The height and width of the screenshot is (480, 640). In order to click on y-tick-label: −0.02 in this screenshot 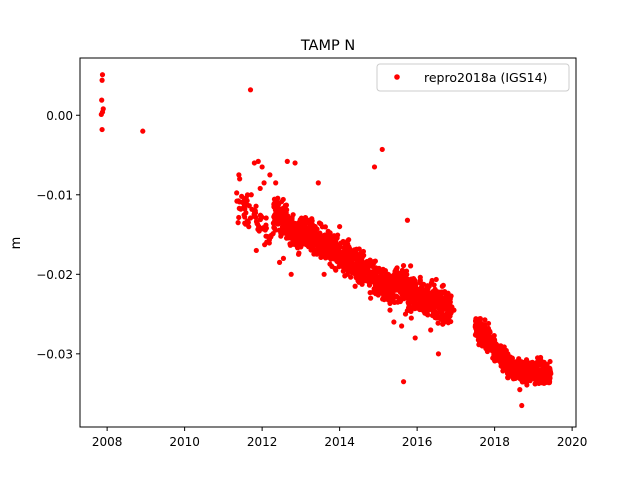, I will do `click(54, 275)`.